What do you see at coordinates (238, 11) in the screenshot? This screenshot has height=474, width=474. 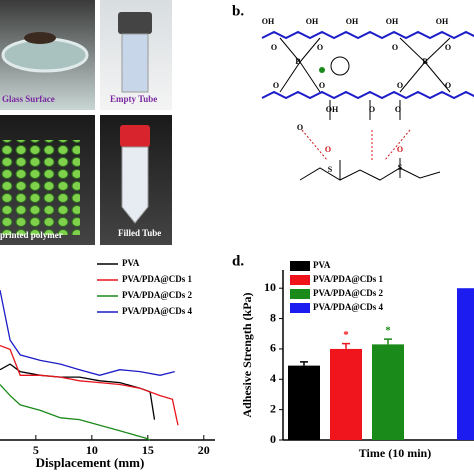 I see `panel-label: b.` at bounding box center [238, 11].